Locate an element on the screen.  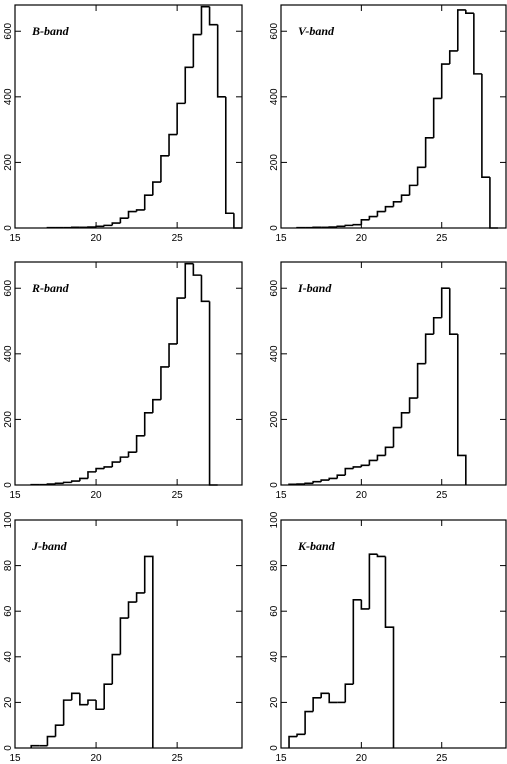
panel-title: I-band is located at coordinates (314, 288).